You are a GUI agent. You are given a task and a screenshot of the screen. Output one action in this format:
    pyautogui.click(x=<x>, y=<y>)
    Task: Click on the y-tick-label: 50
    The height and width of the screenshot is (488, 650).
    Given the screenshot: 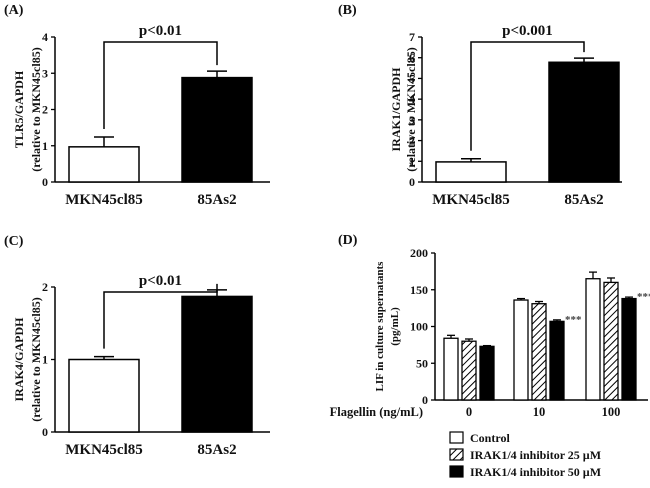 What is the action you would take?
    pyautogui.click(x=422, y=363)
    